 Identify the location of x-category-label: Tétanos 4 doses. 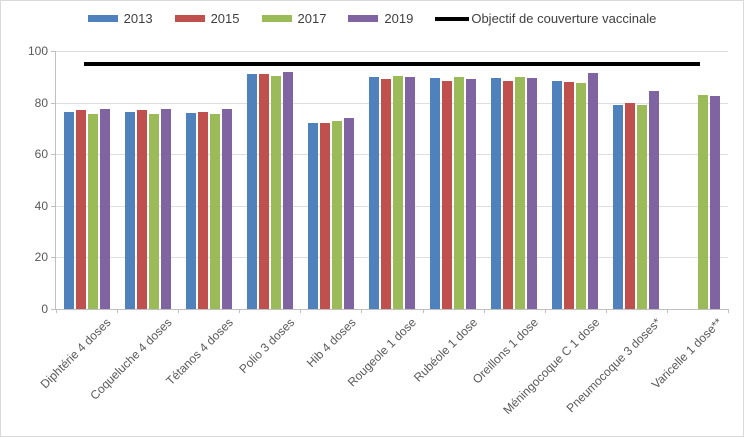
(199, 351).